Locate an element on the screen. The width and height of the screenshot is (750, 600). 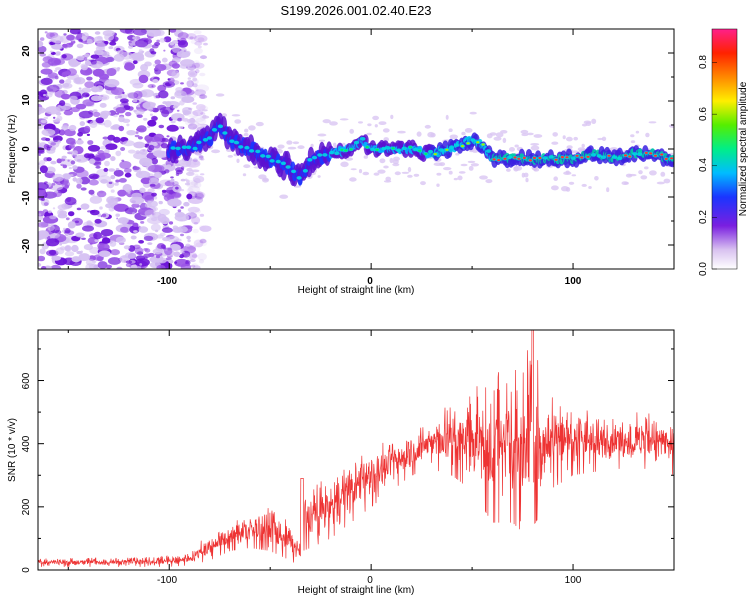
snr-xtick-0: 0 is located at coordinates (370, 580).